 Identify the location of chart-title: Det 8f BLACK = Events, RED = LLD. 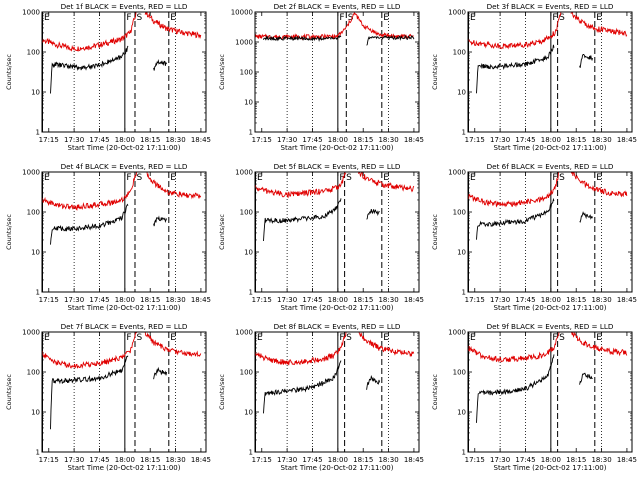
(337, 326).